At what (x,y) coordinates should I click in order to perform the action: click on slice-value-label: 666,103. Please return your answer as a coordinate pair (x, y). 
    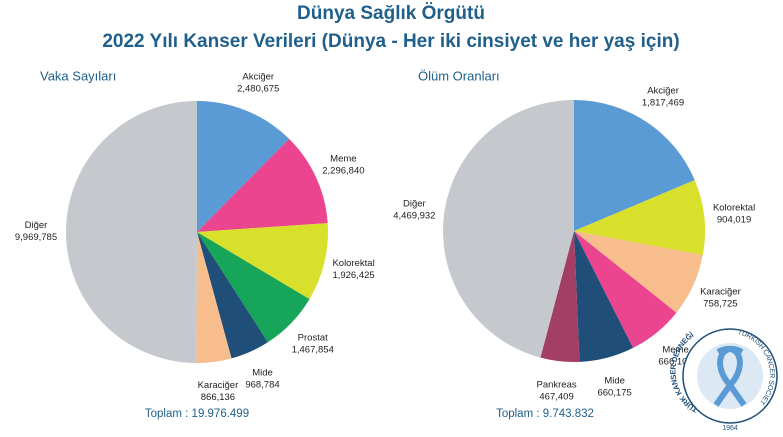
    Looking at the image, I should click on (675, 361).